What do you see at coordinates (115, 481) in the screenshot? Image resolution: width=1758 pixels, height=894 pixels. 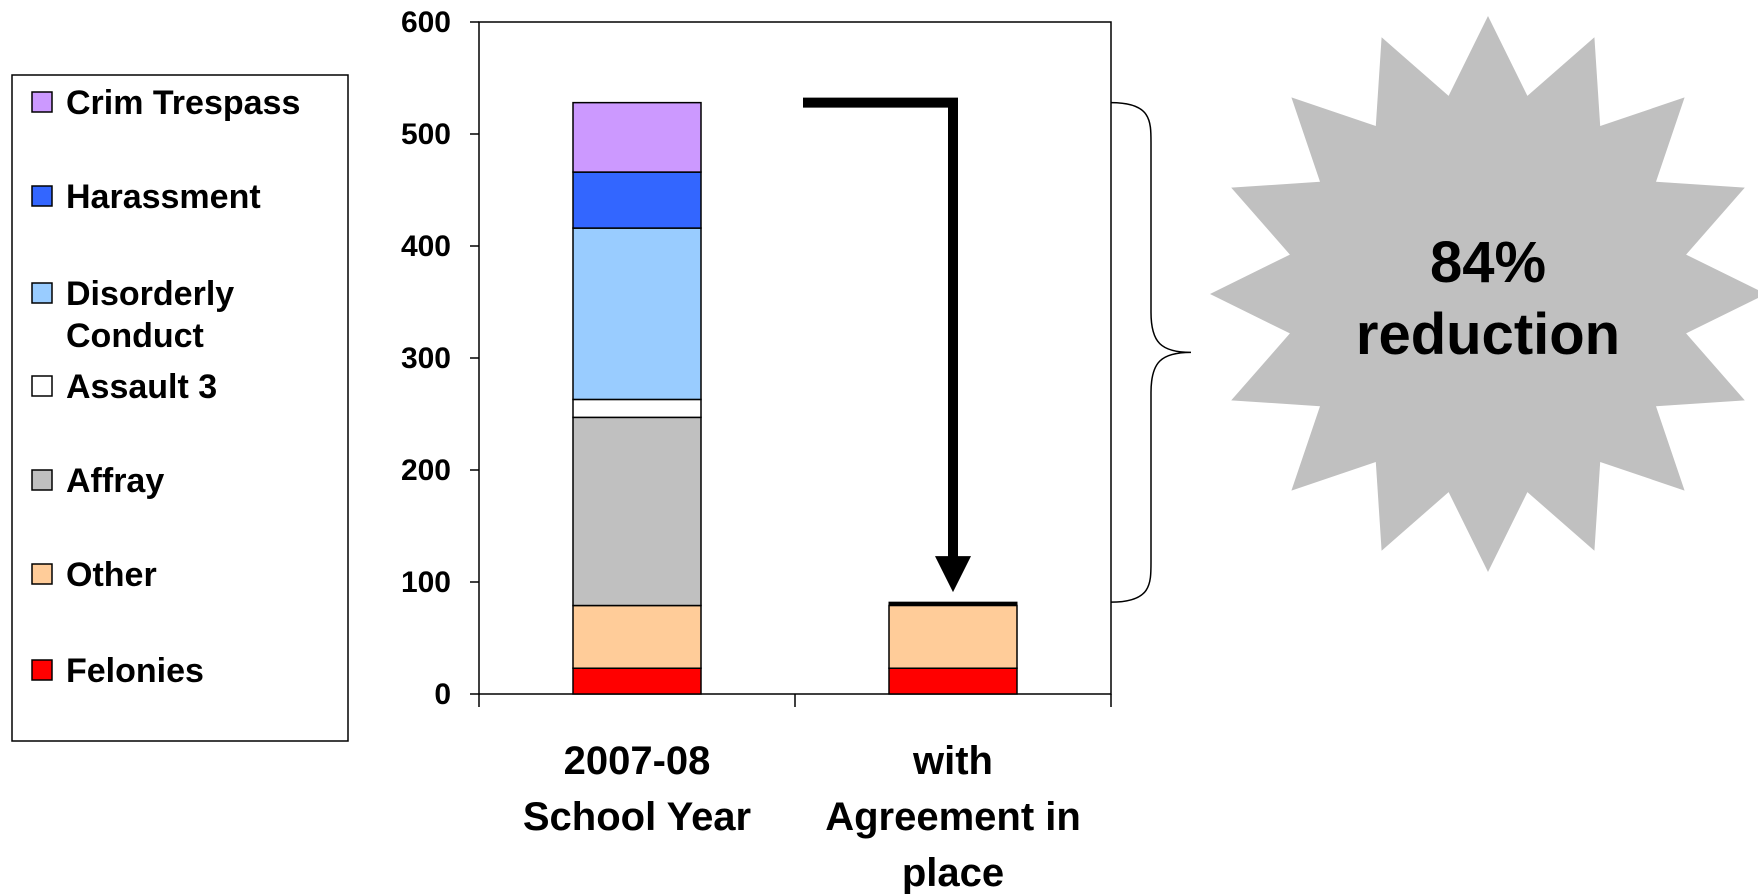 I see `legend-label: Affray` at bounding box center [115, 481].